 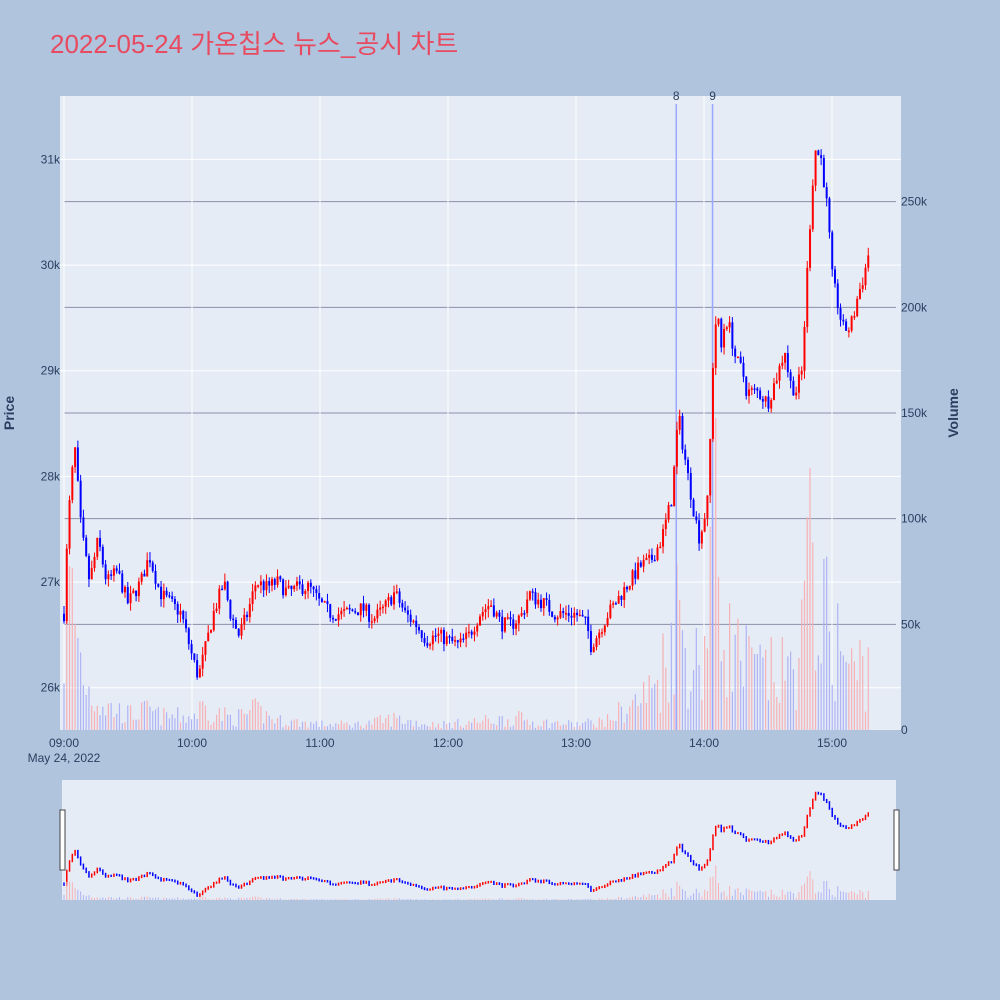 What do you see at coordinates (51, 159) in the screenshot?
I see `y-tick-label: 31k` at bounding box center [51, 159].